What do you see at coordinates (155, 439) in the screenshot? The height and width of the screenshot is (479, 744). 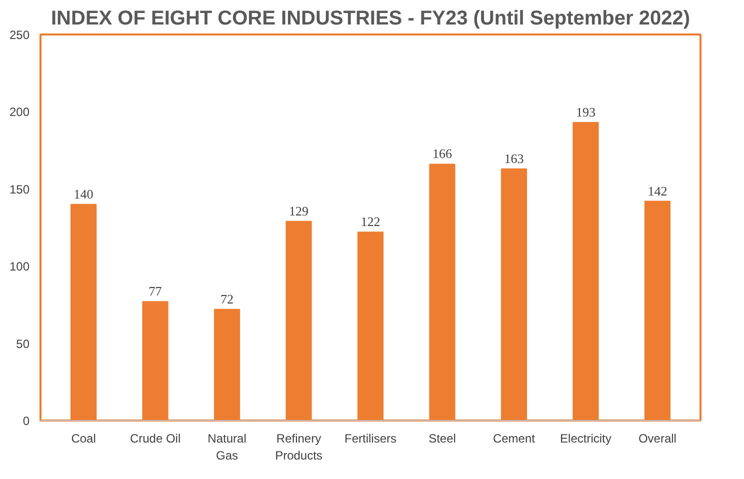 I see `x-tick-label: Crude Oil` at bounding box center [155, 439].